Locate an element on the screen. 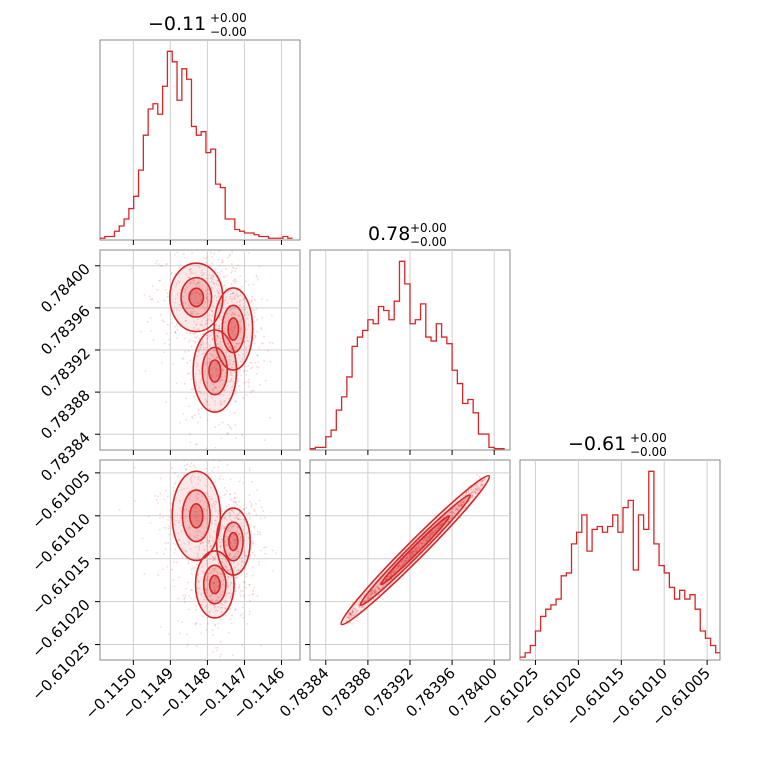 Image resolution: width=760 pixels, height=760 pixels. diag-0-histogram-line is located at coordinates (196, 144).